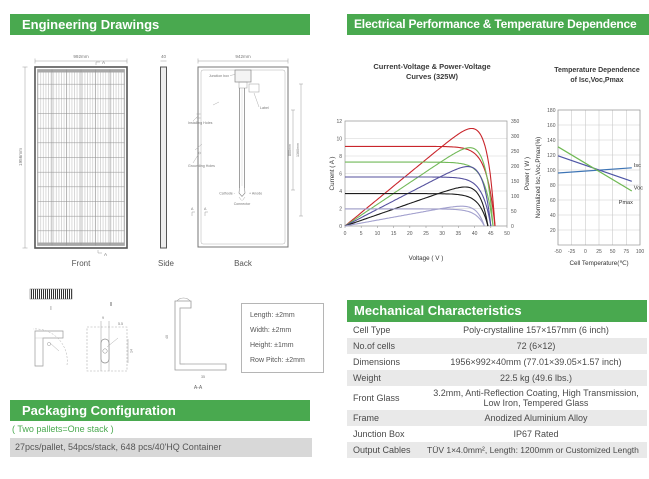 The height and width of the screenshot is (479, 649). Describe the element at coordinates (166, 263) in the screenshot. I see `side-view-label: Side` at that location.